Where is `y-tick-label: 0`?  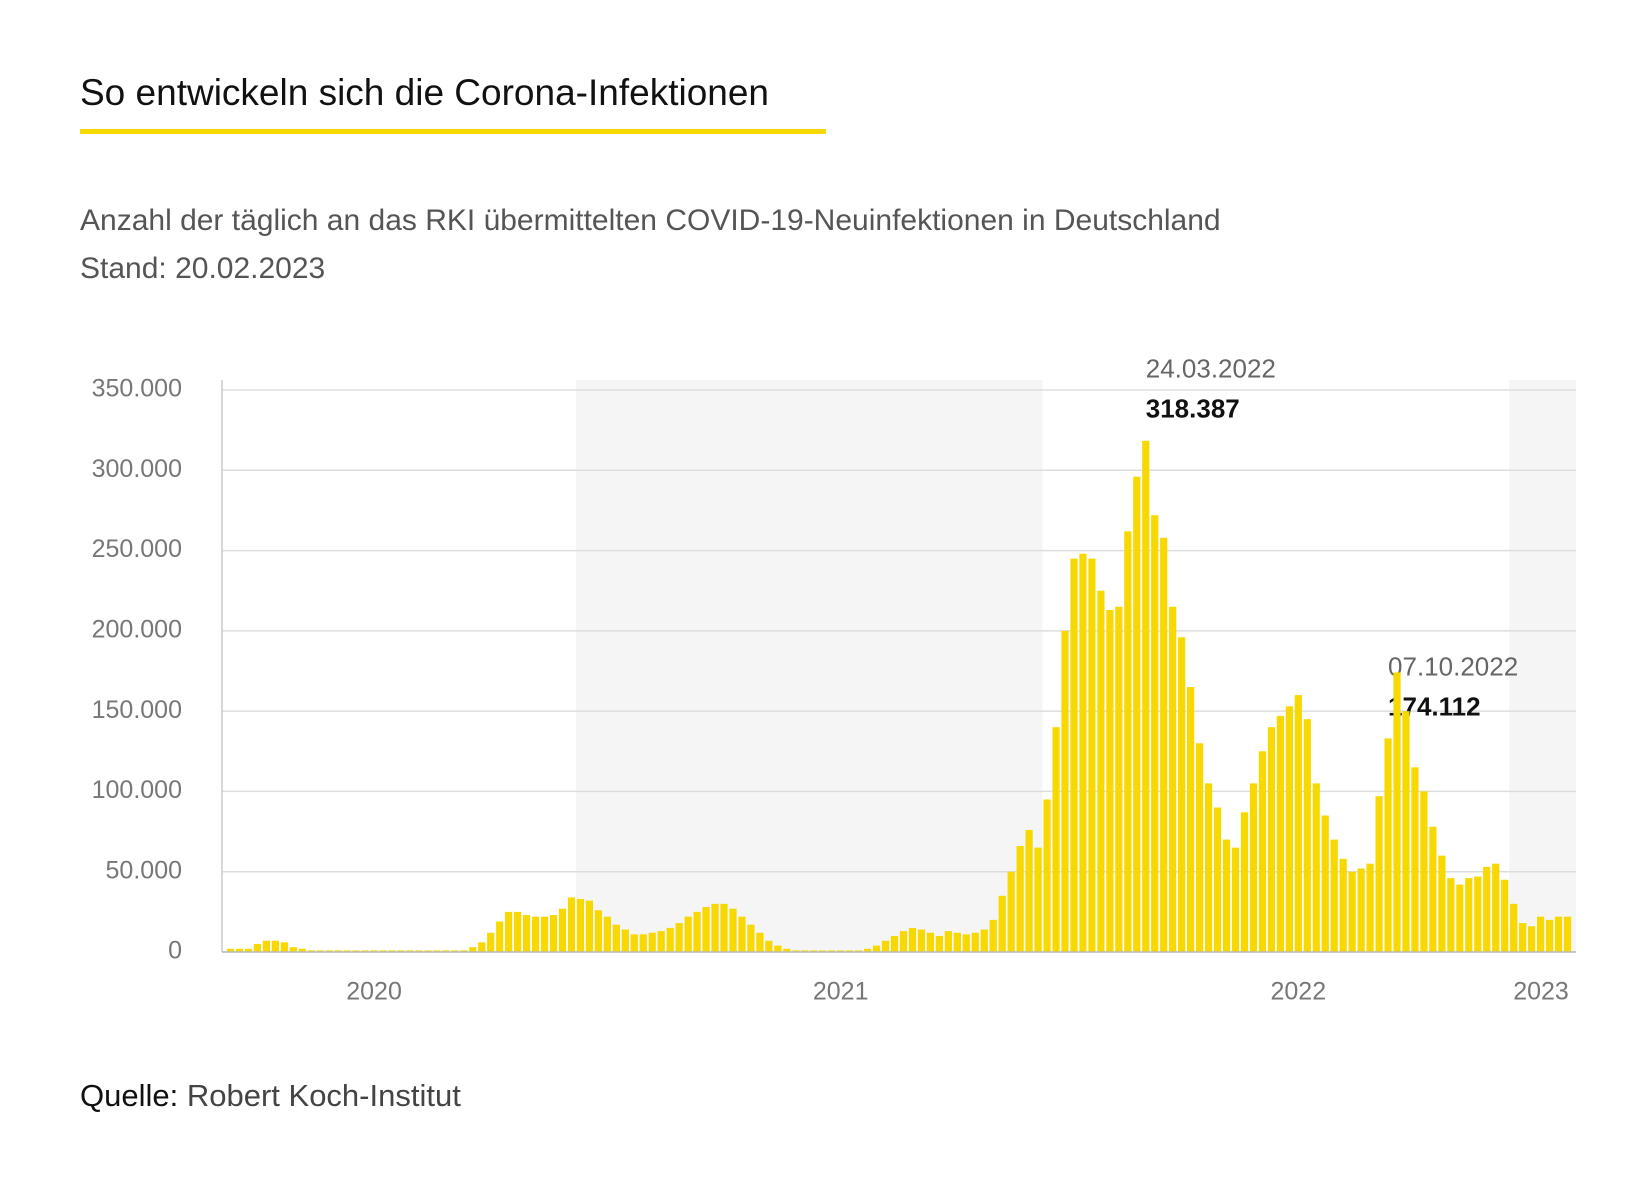 y-tick-label: 0 is located at coordinates (175, 951).